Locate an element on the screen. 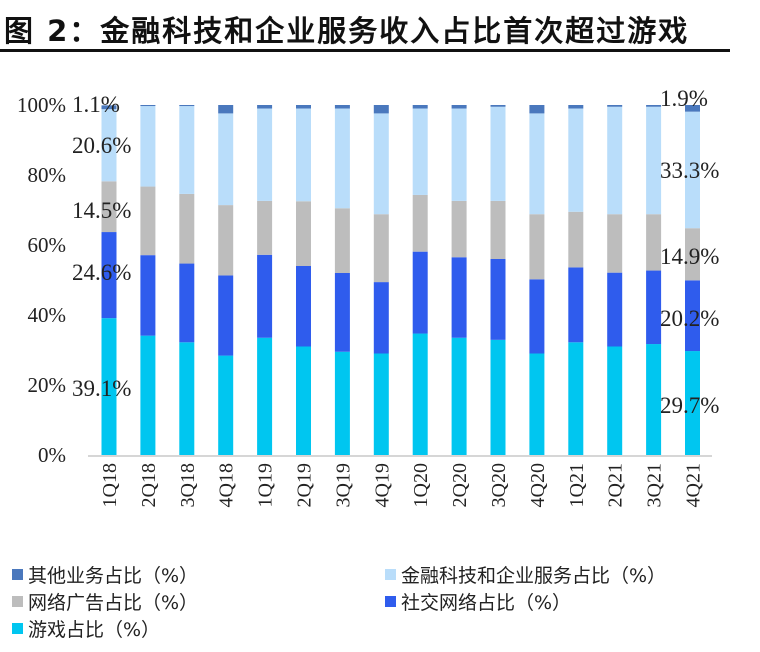  legend-item-social: 社交网络占比（%） is located at coordinates (478, 601).